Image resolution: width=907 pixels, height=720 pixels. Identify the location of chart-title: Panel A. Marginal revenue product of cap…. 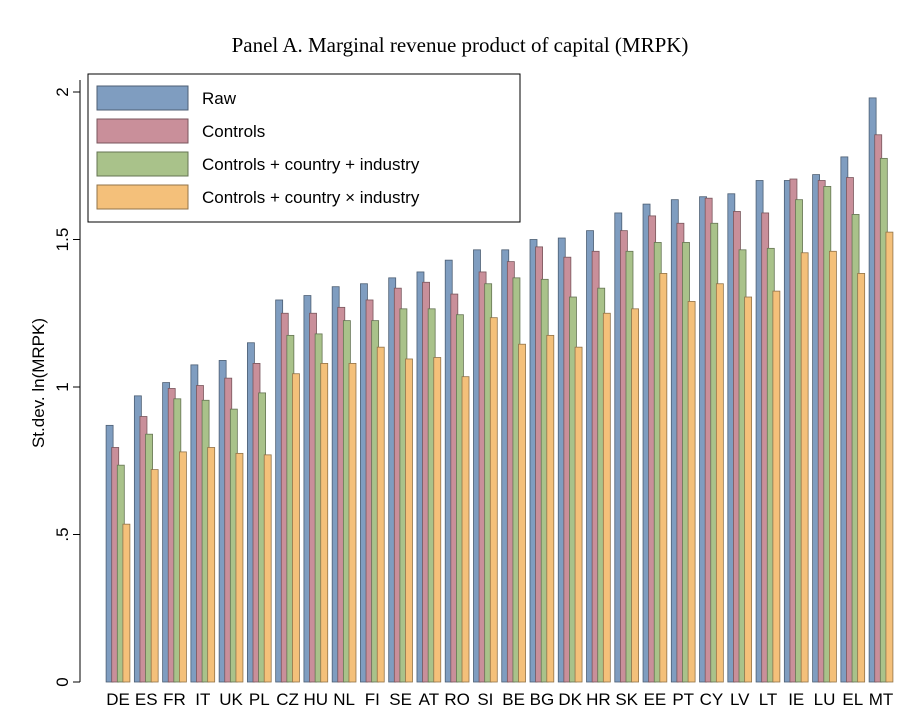
(460, 45).